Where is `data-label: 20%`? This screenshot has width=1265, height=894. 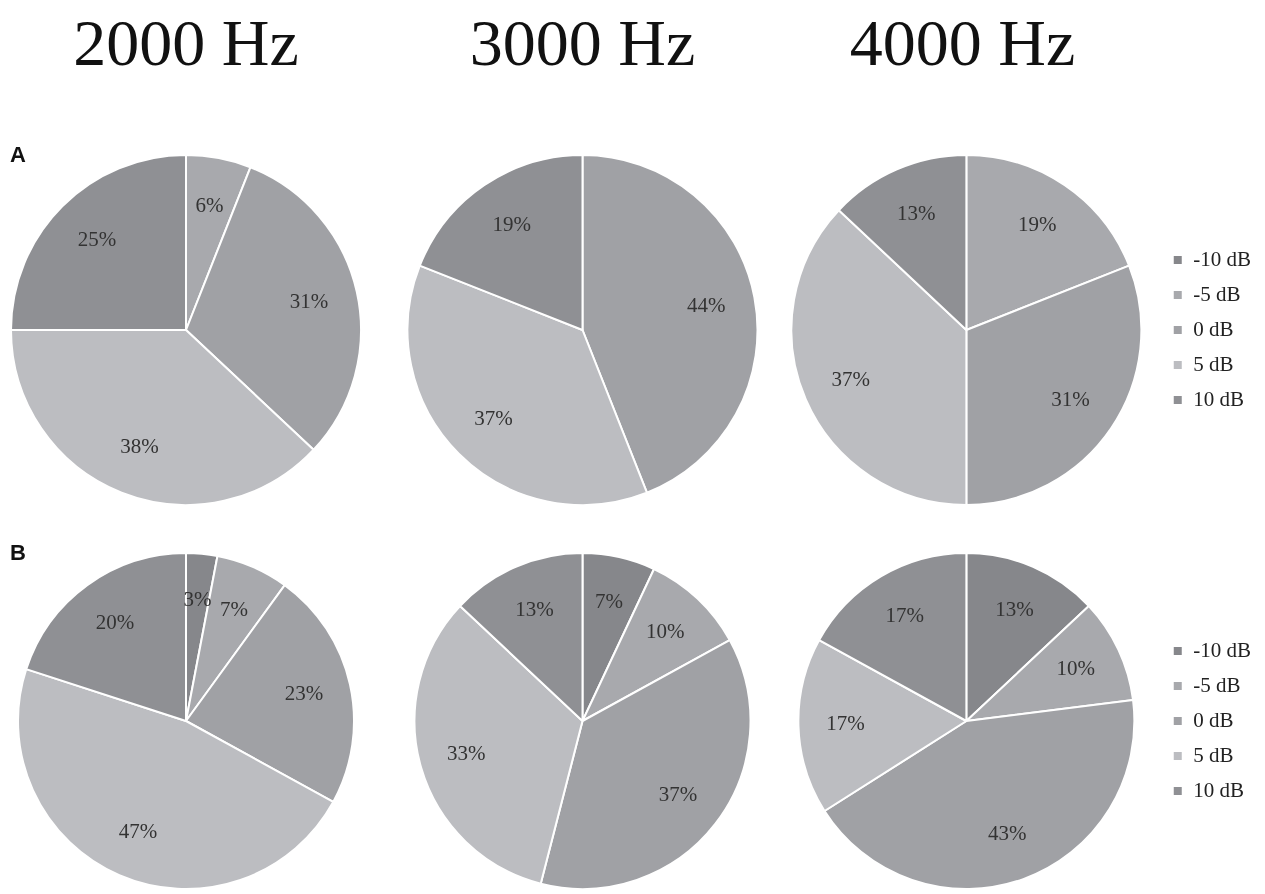
data-label: 20% is located at coordinates (115, 621).